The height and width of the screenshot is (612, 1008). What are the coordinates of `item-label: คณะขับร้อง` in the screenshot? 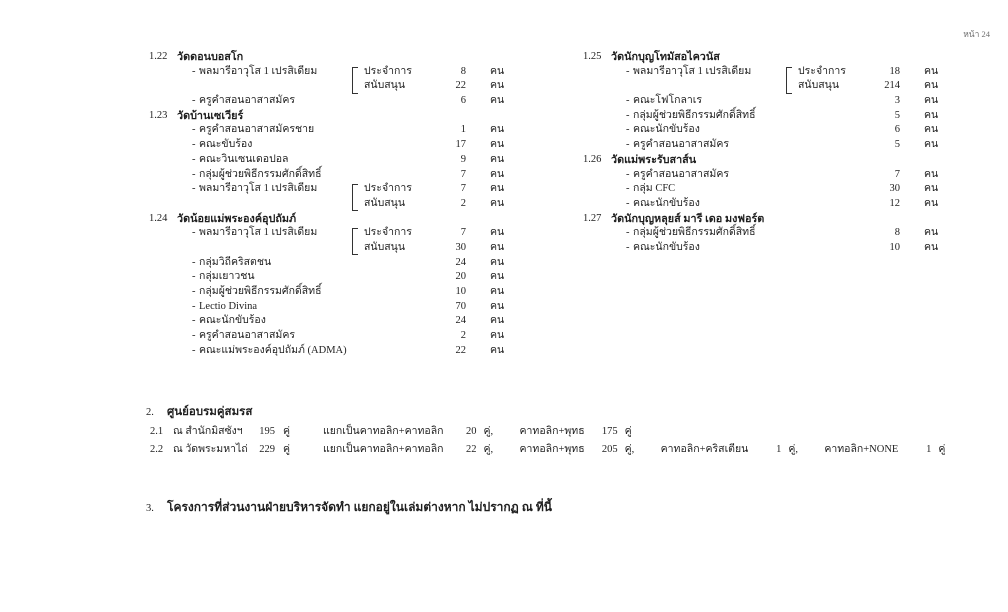 It's located at (226, 145).